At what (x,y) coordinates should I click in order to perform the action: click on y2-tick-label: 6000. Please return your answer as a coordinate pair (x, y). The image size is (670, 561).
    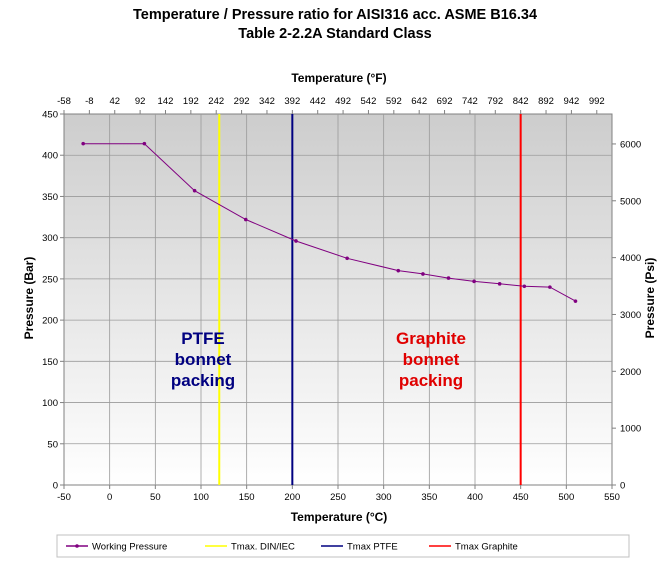
    Looking at the image, I should click on (630, 144).